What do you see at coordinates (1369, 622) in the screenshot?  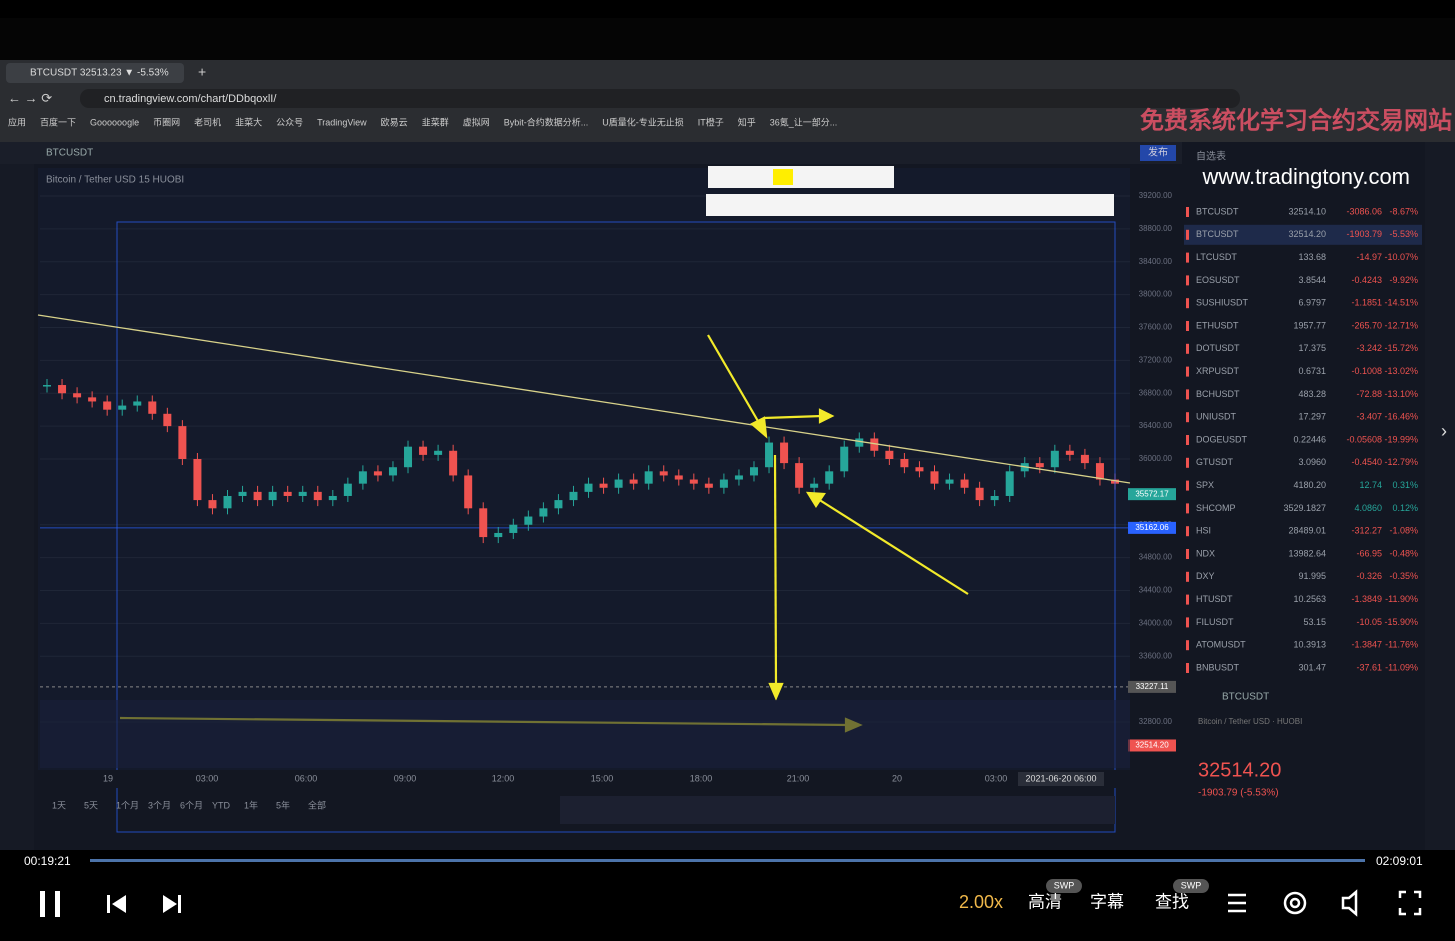 I see `wl-change: -10.05` at bounding box center [1369, 622].